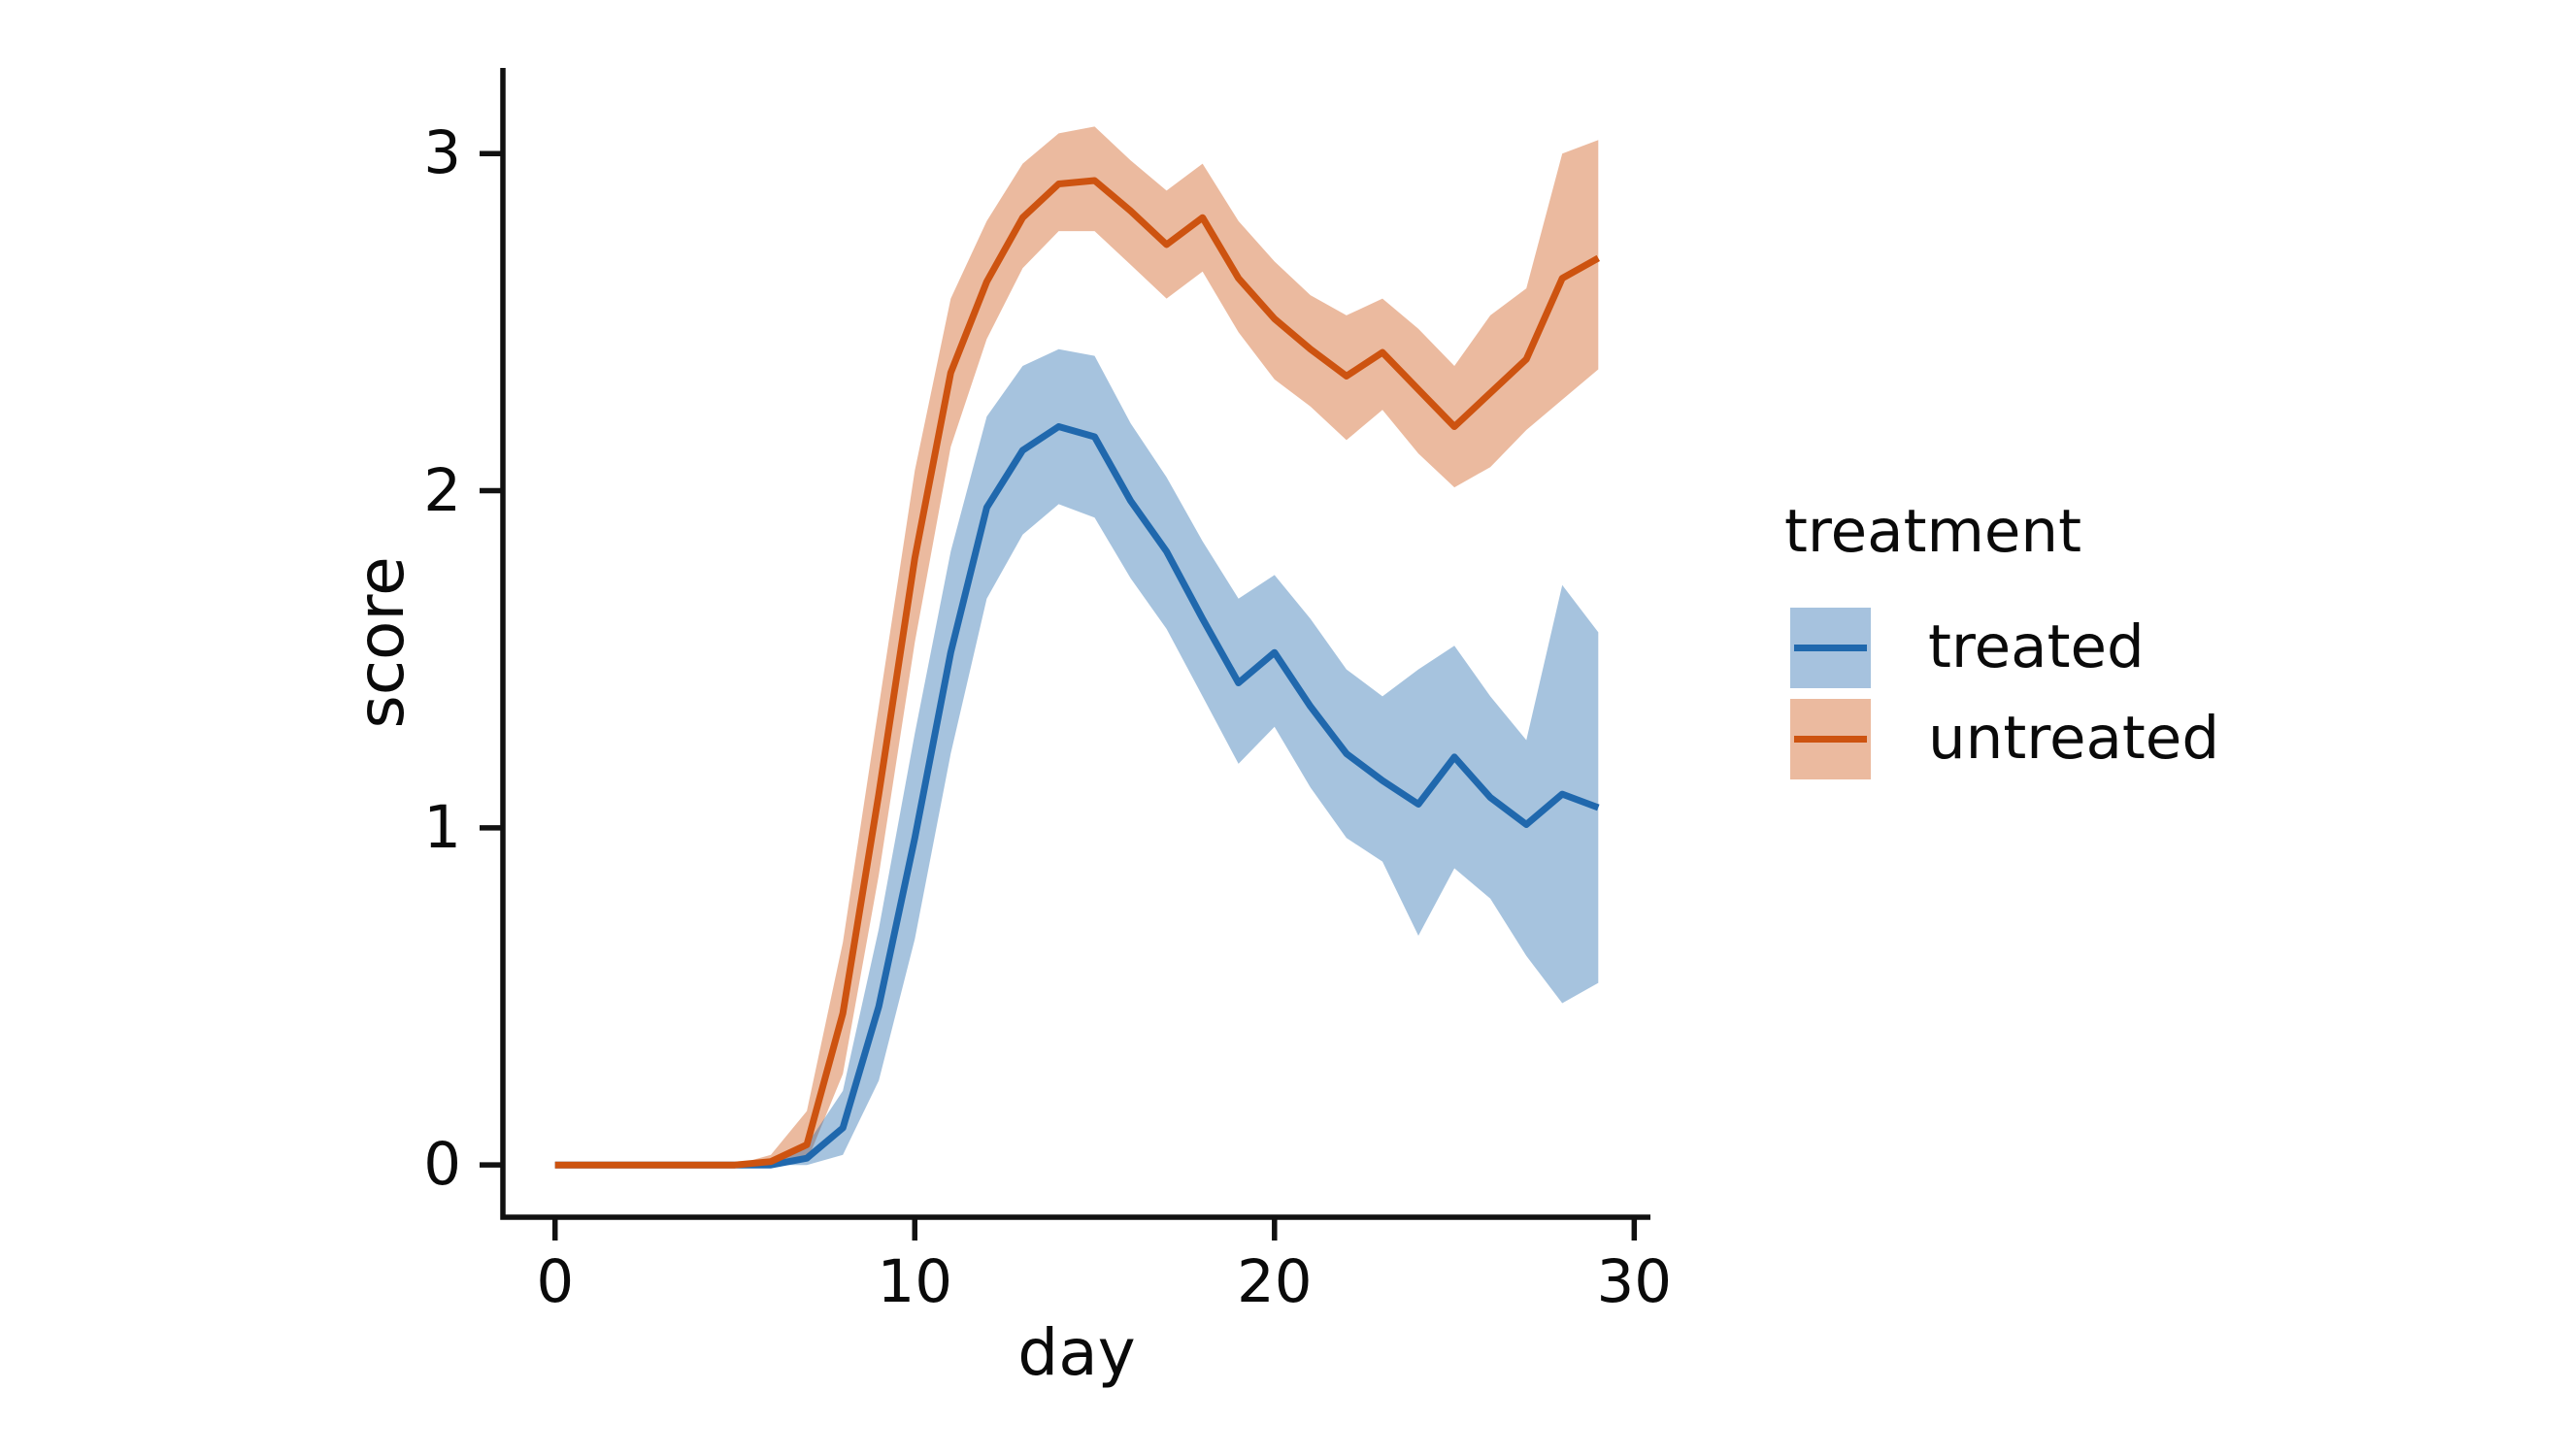  What do you see at coordinates (2036, 646) in the screenshot?
I see `legend-label-treated: treated` at bounding box center [2036, 646].